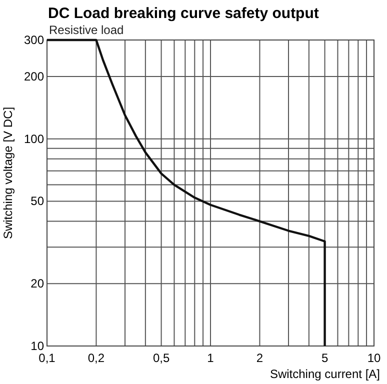 This screenshot has width=387, height=384. I want to click on y-tick-label: 10, so click(37, 346).